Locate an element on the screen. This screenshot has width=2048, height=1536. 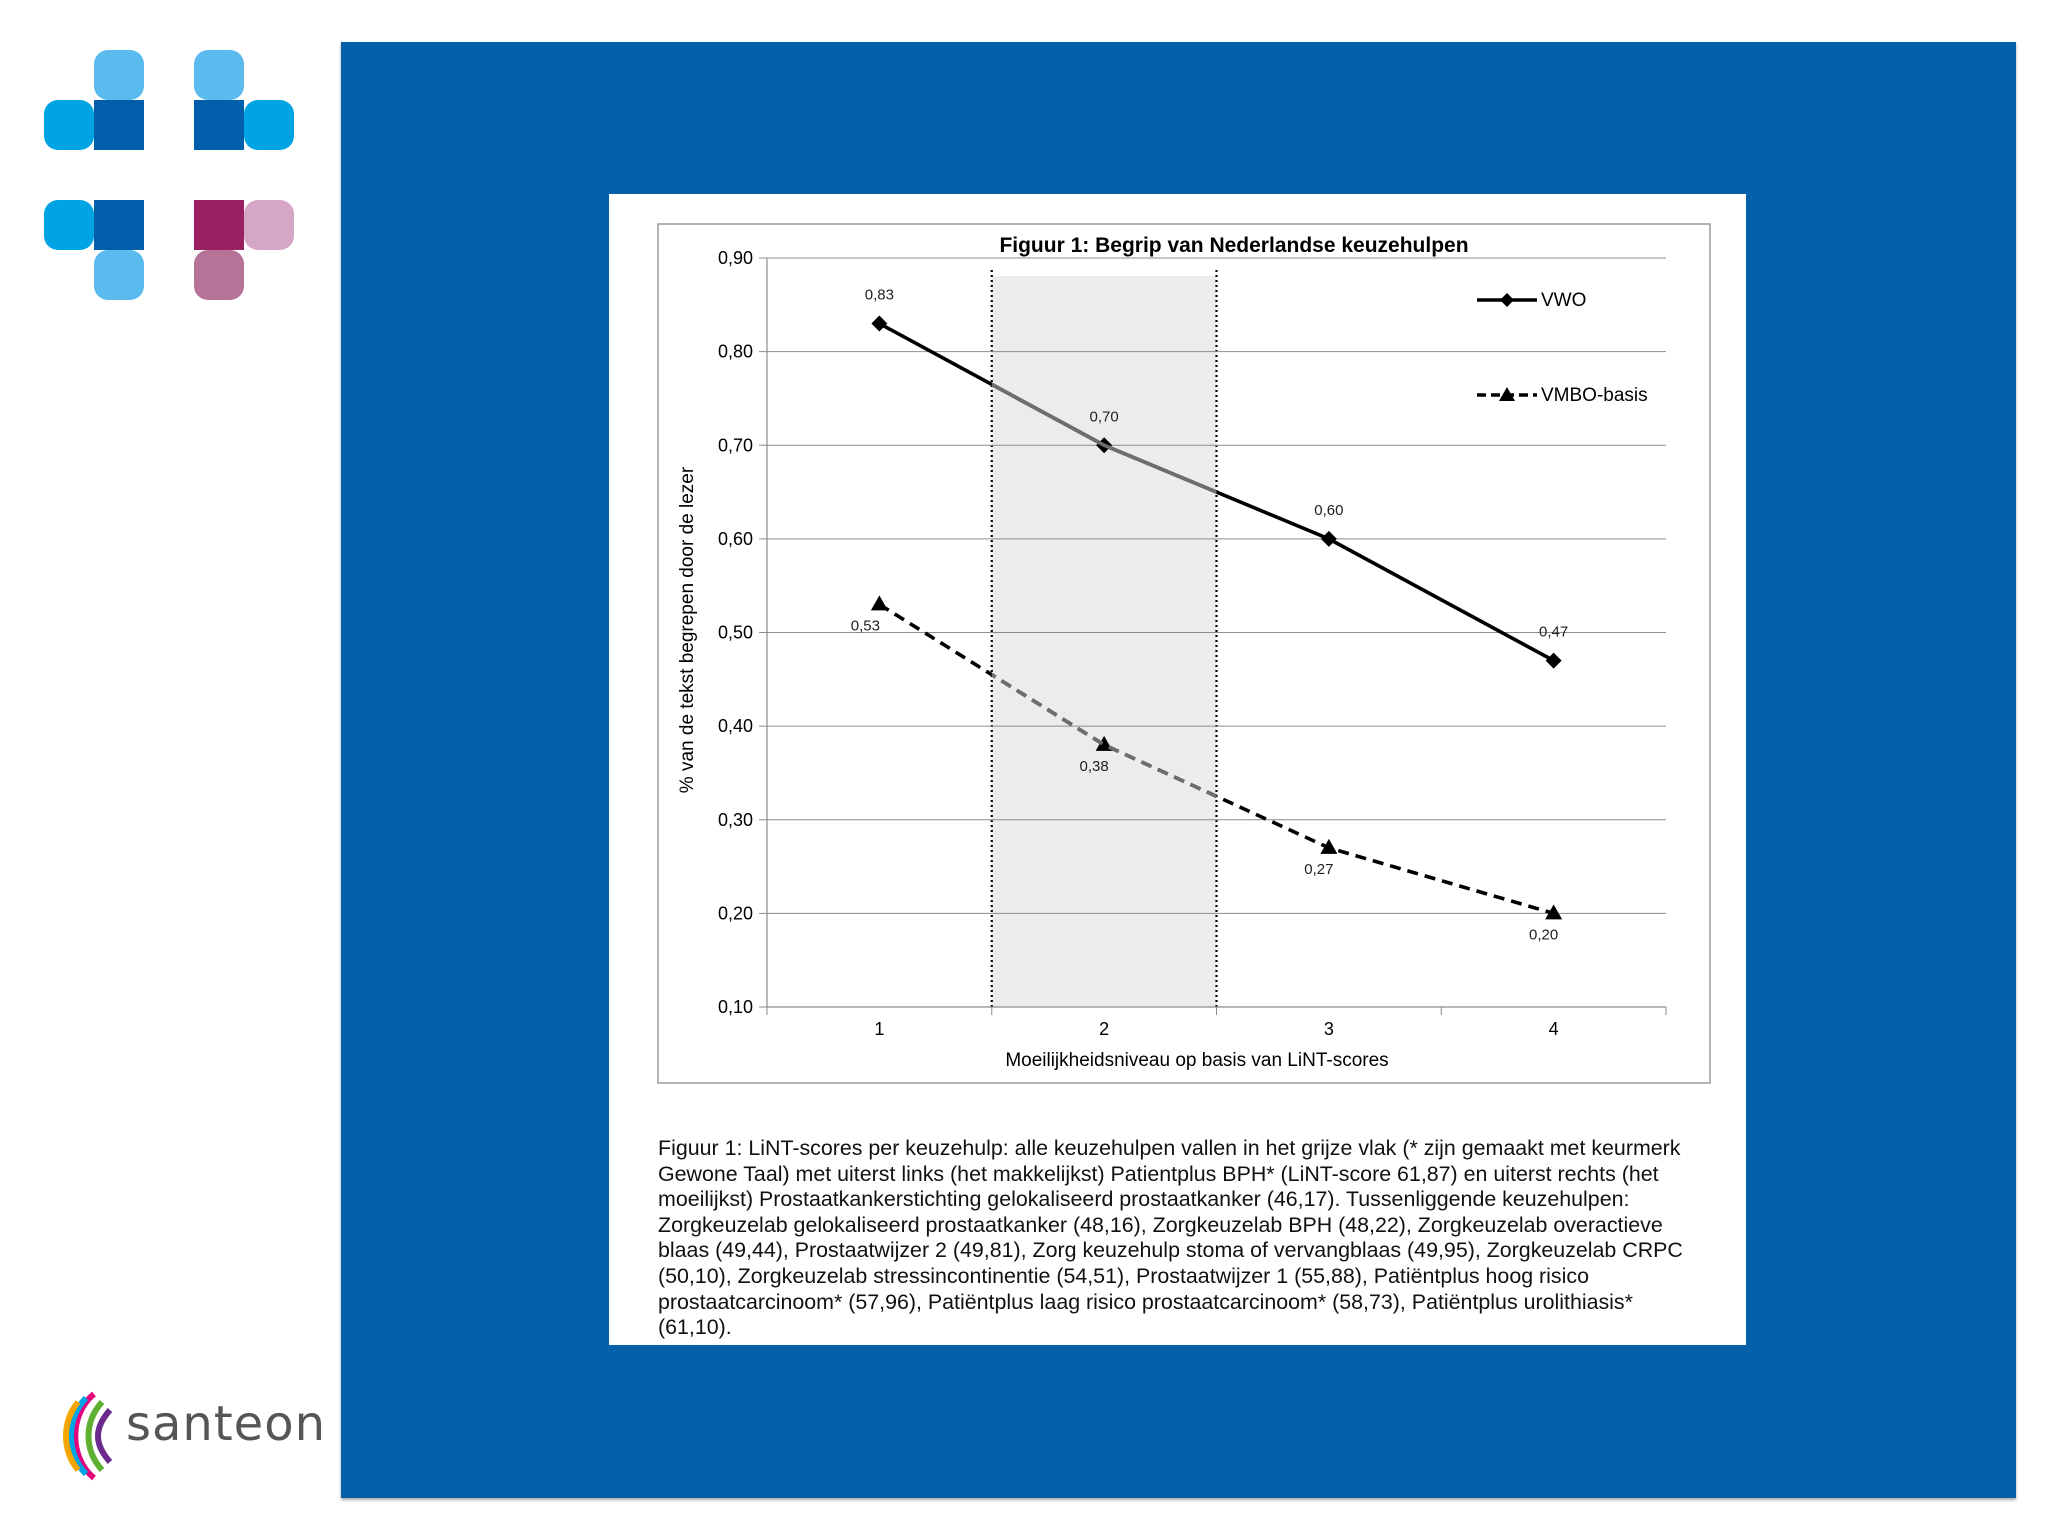
data-label: 0,60 is located at coordinates (1328, 510).